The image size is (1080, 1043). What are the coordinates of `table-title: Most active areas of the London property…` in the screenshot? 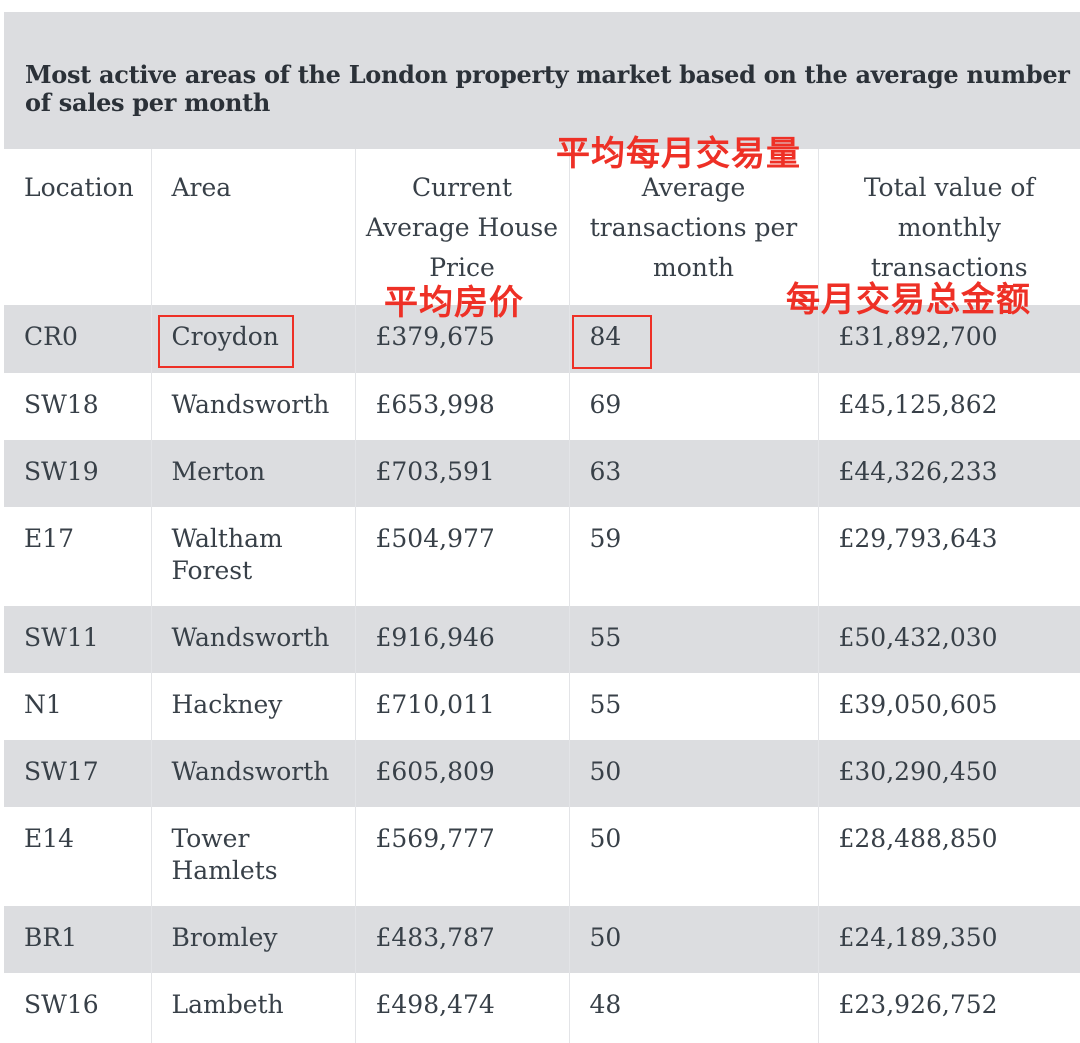 It's located at (547, 88).